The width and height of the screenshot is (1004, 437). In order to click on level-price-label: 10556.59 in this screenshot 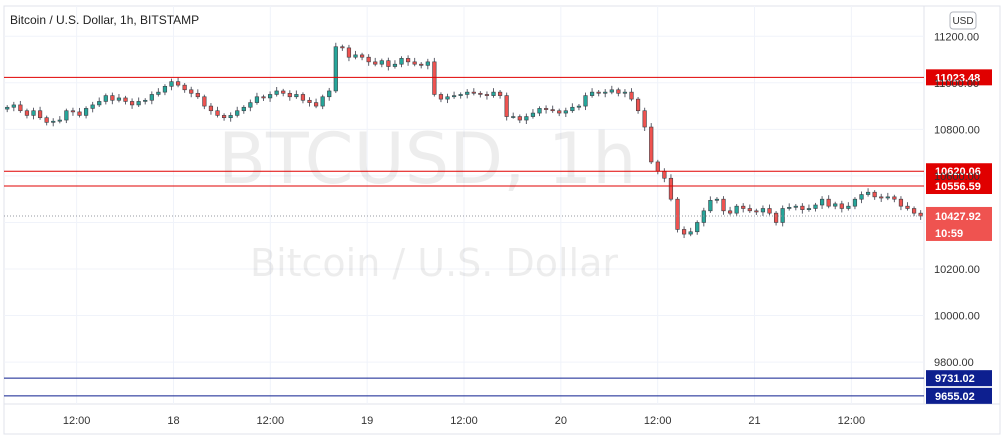, I will do `click(958, 187)`.